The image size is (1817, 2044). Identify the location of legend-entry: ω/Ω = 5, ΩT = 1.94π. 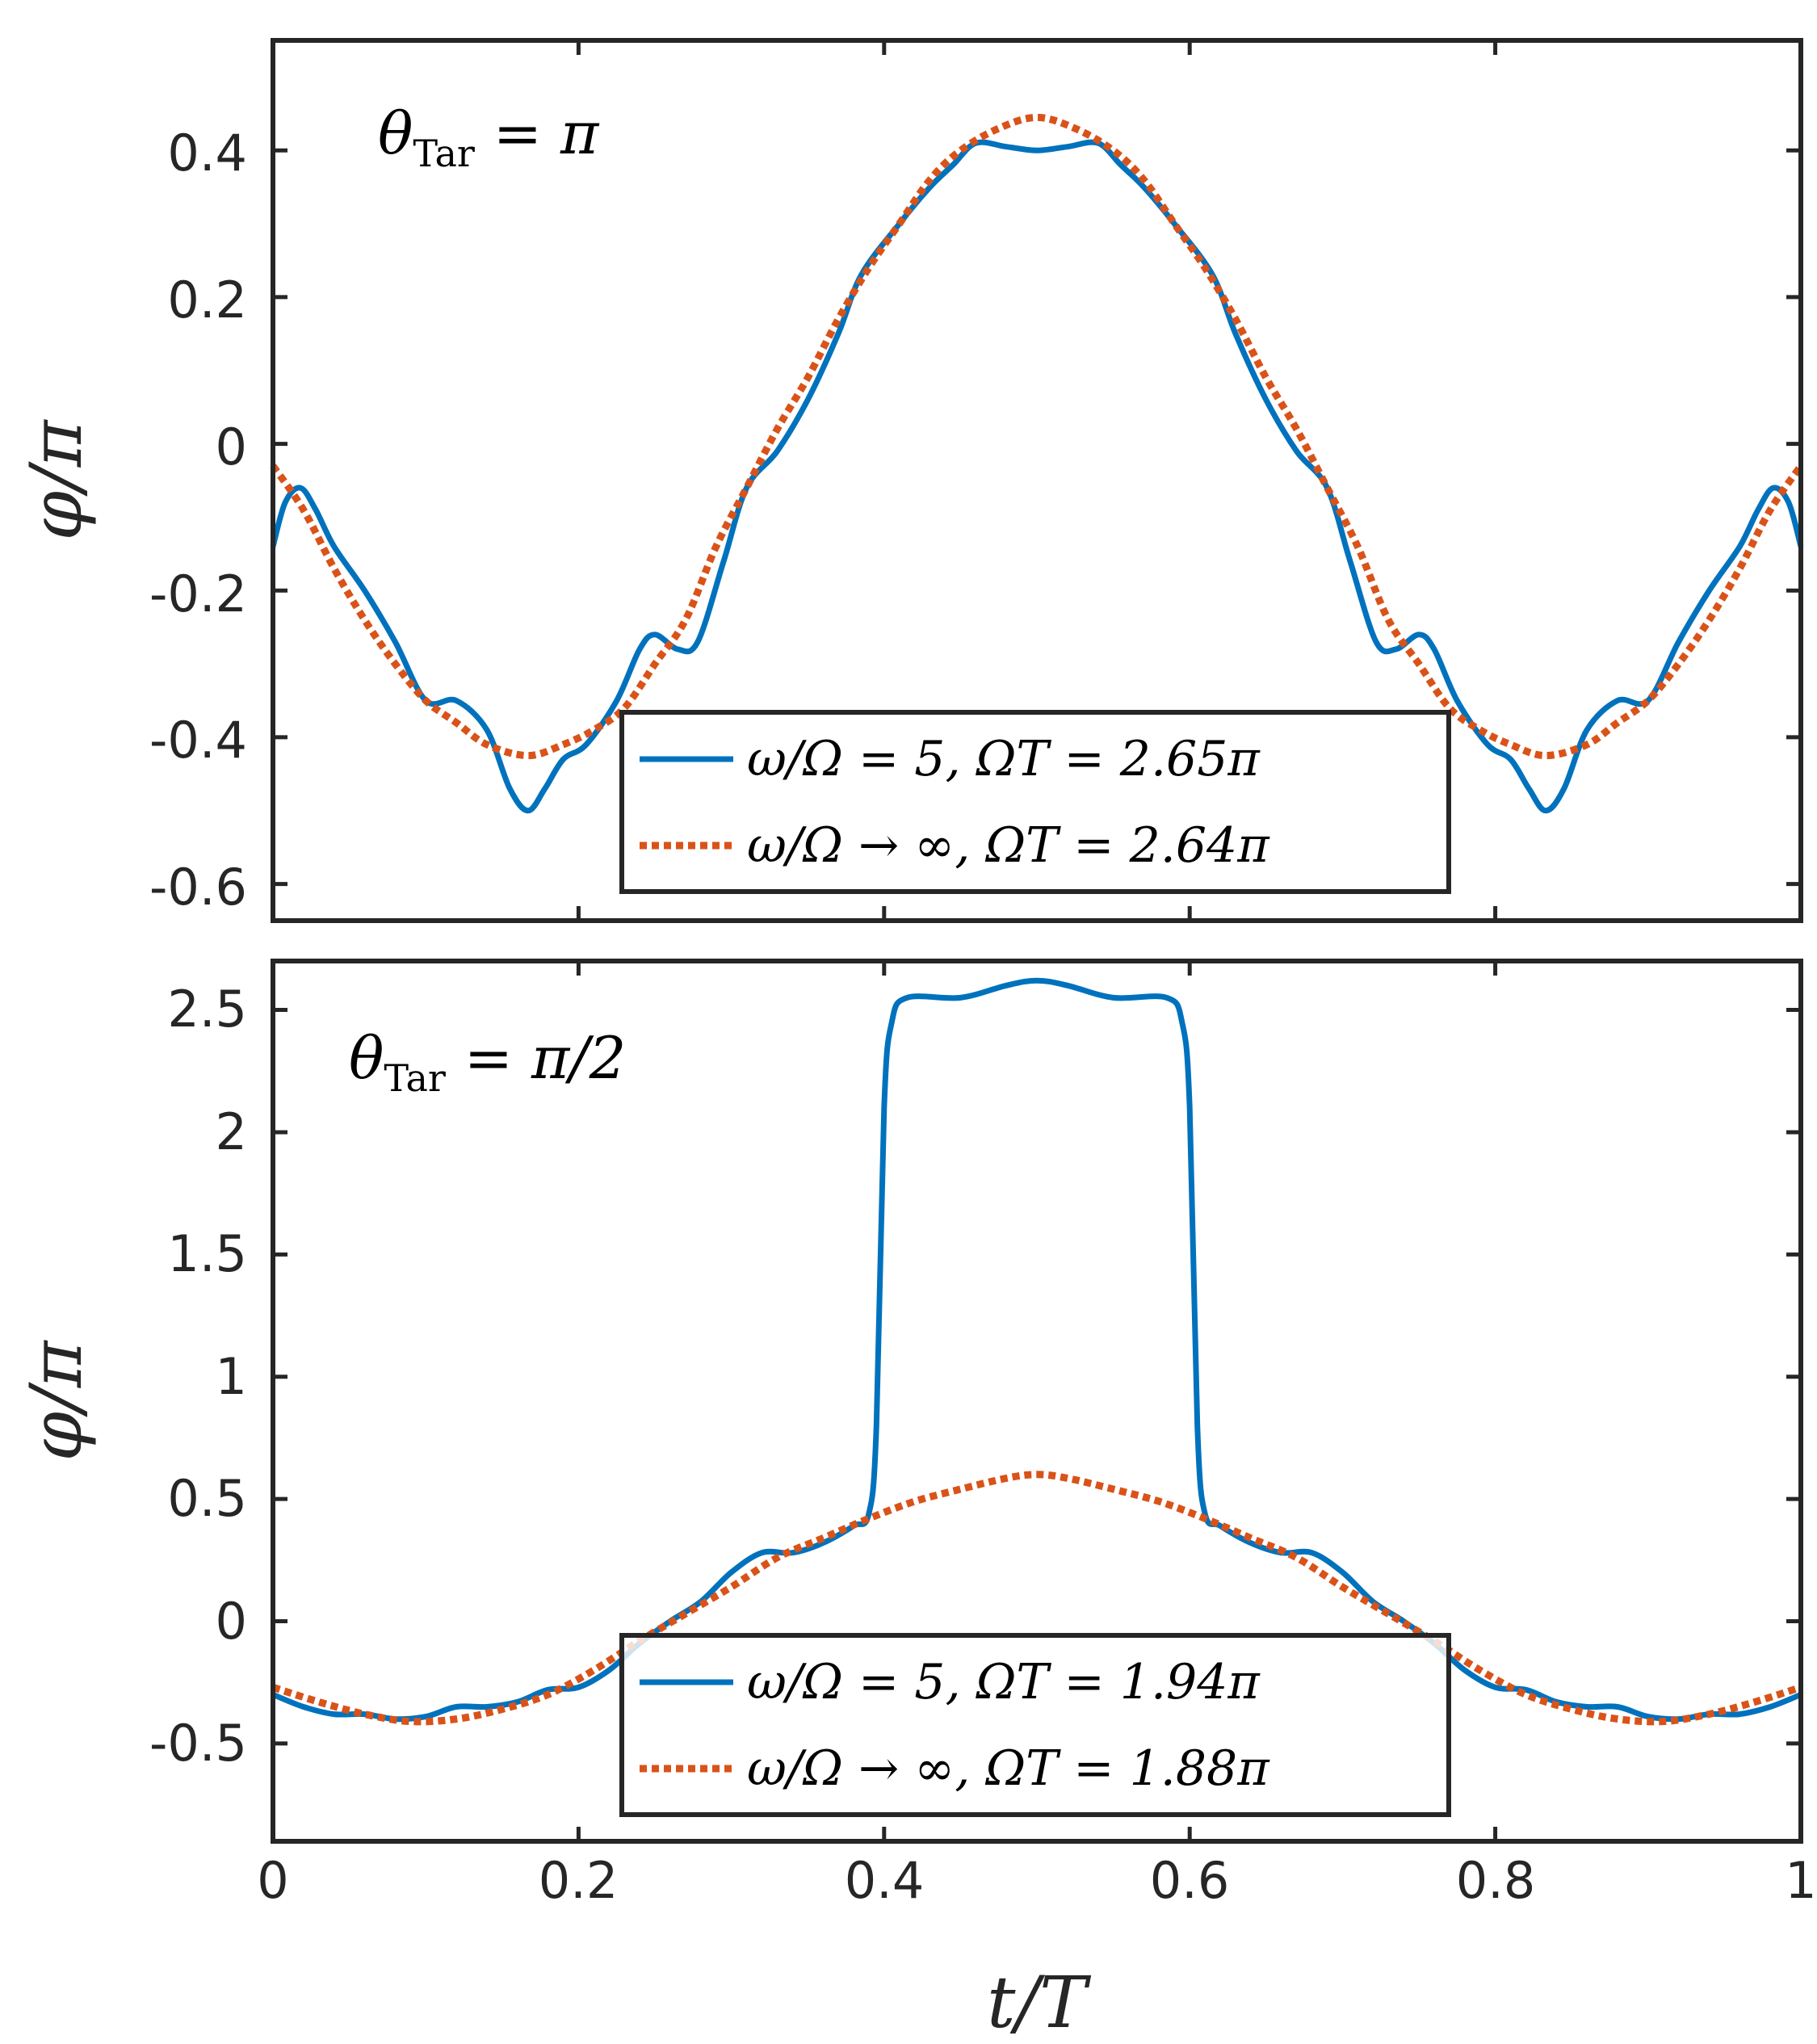
(1004, 1682).